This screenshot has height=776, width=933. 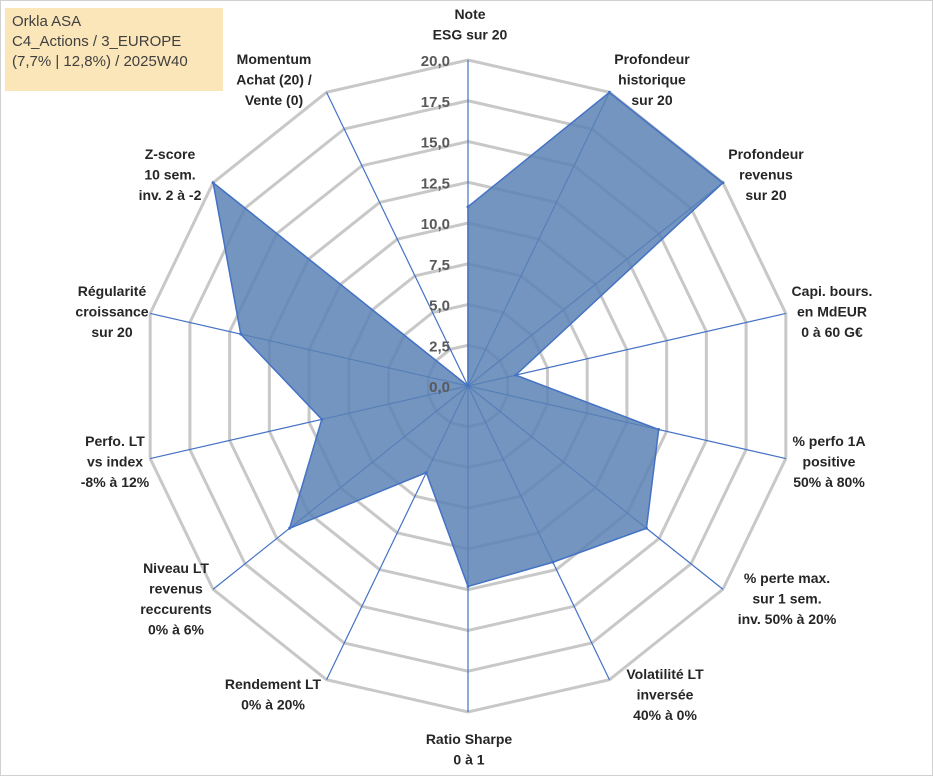 I want to click on axis-label: Volatilité LT inversée 40% à 0%, so click(x=665, y=694).